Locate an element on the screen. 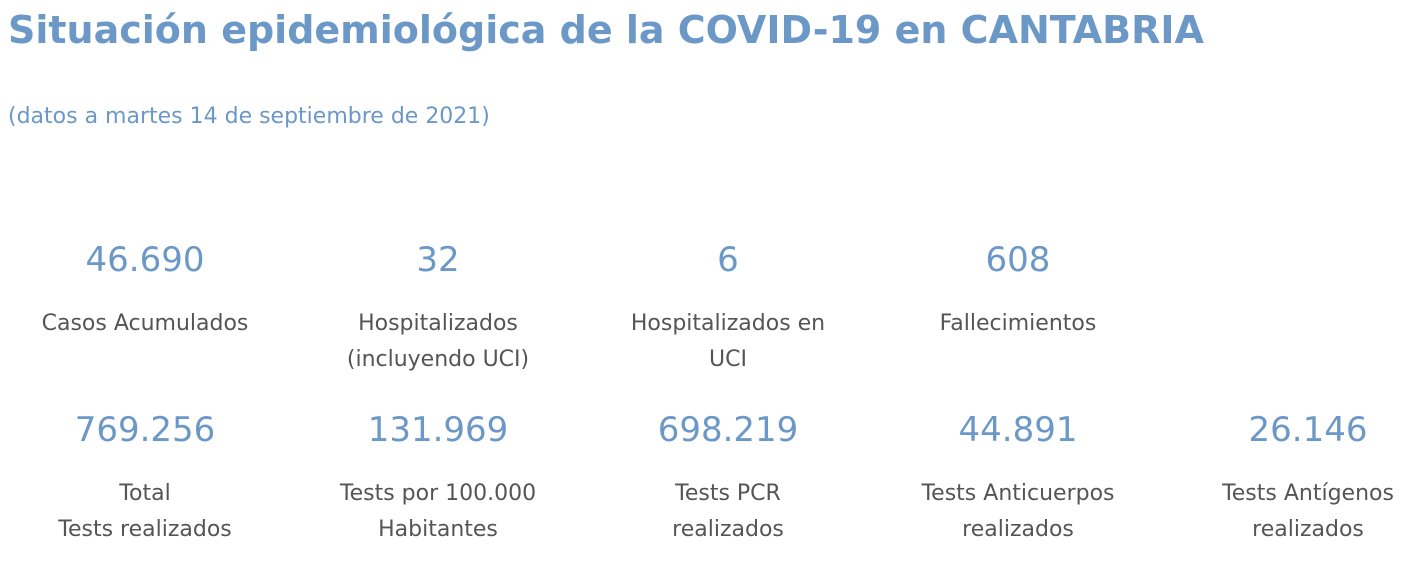 The width and height of the screenshot is (1420, 578). stat-label: Tests PCR realizados is located at coordinates (728, 512).